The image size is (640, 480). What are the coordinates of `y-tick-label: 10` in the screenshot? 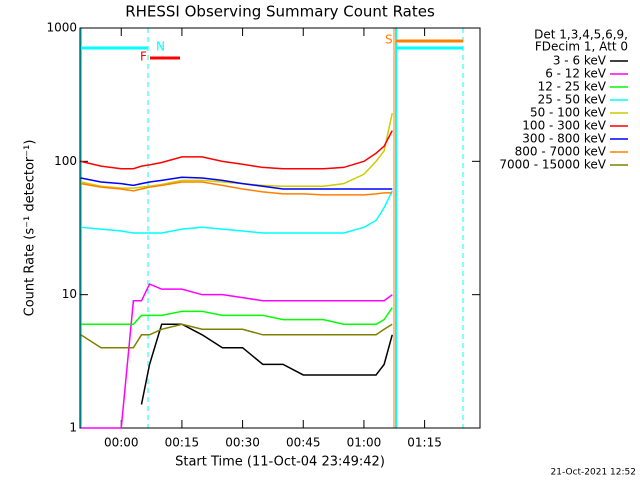 It's located at (69, 294).